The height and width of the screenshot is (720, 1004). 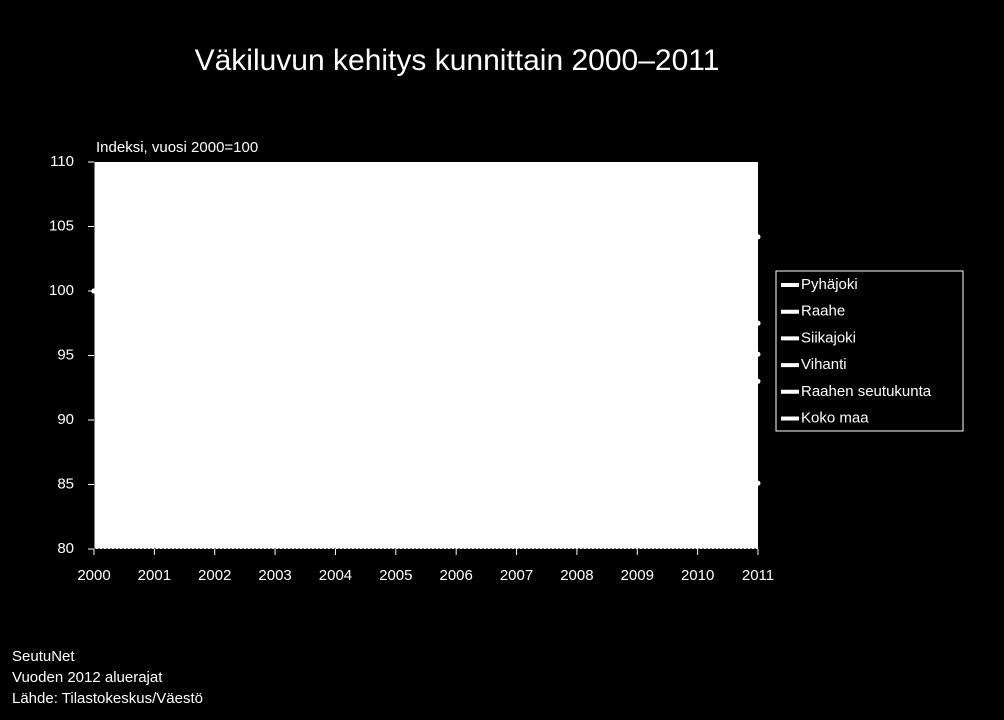 I want to click on legend-label: Siikajoki, so click(x=828, y=337).